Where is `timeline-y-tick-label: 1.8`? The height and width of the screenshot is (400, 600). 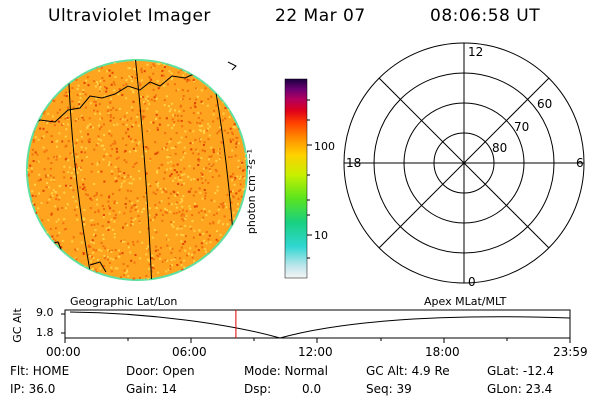 timeline-y-tick-label: 1.8 is located at coordinates (45, 332).